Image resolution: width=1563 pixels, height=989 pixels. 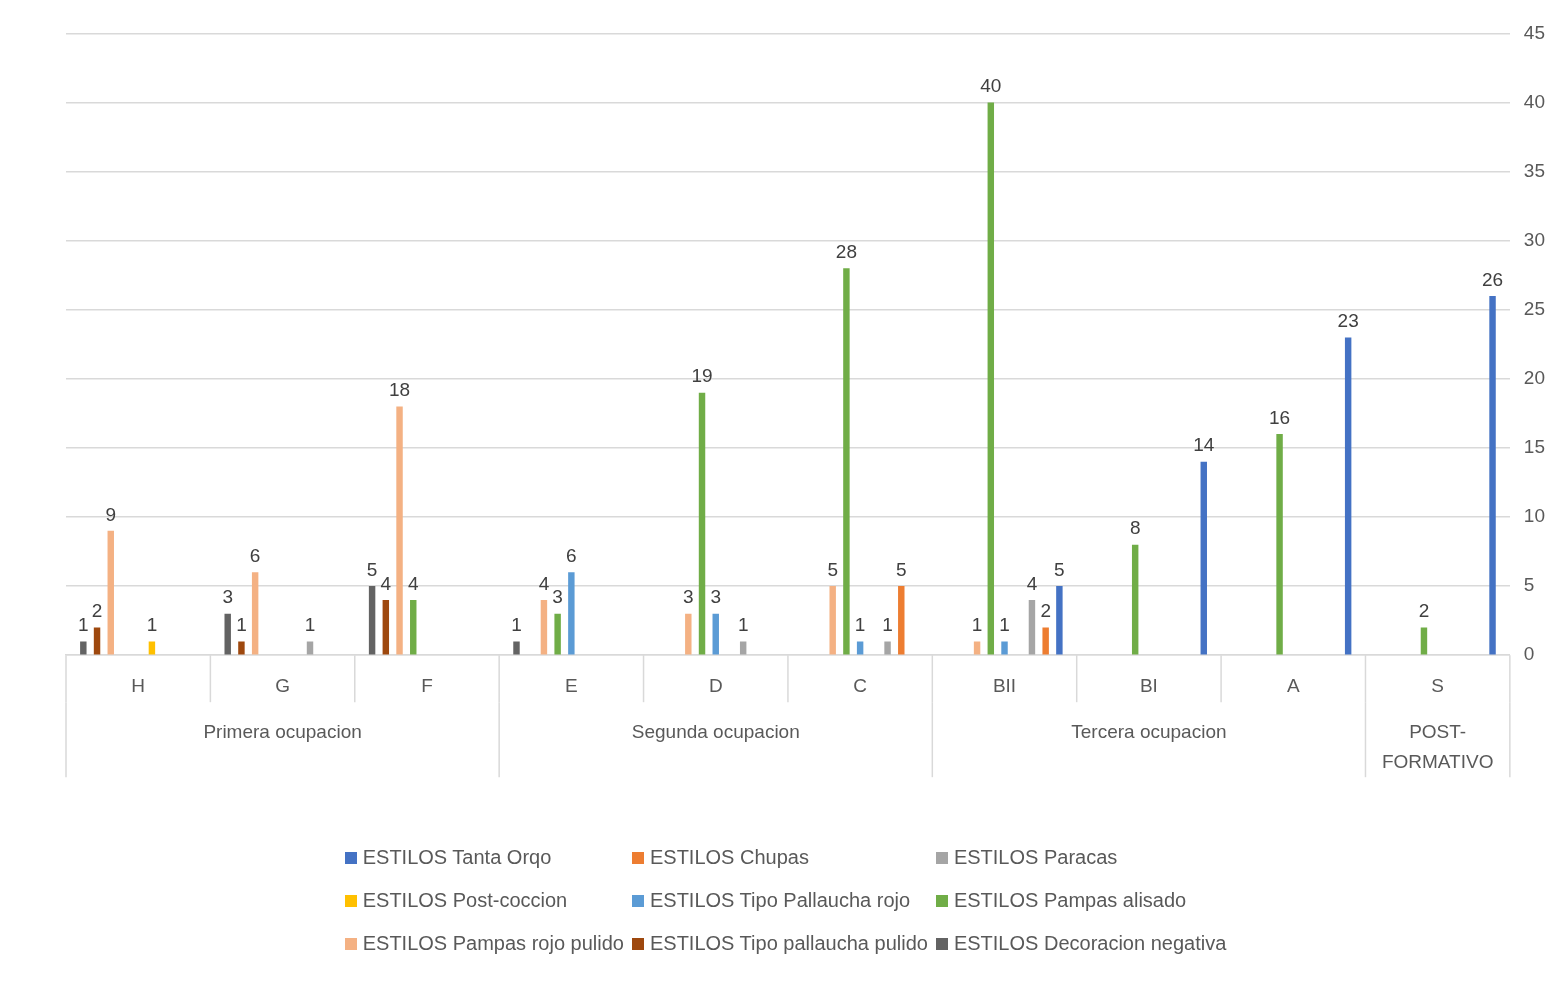 I want to click on text: POST-FORMATIVO, so click(x=1437, y=747).